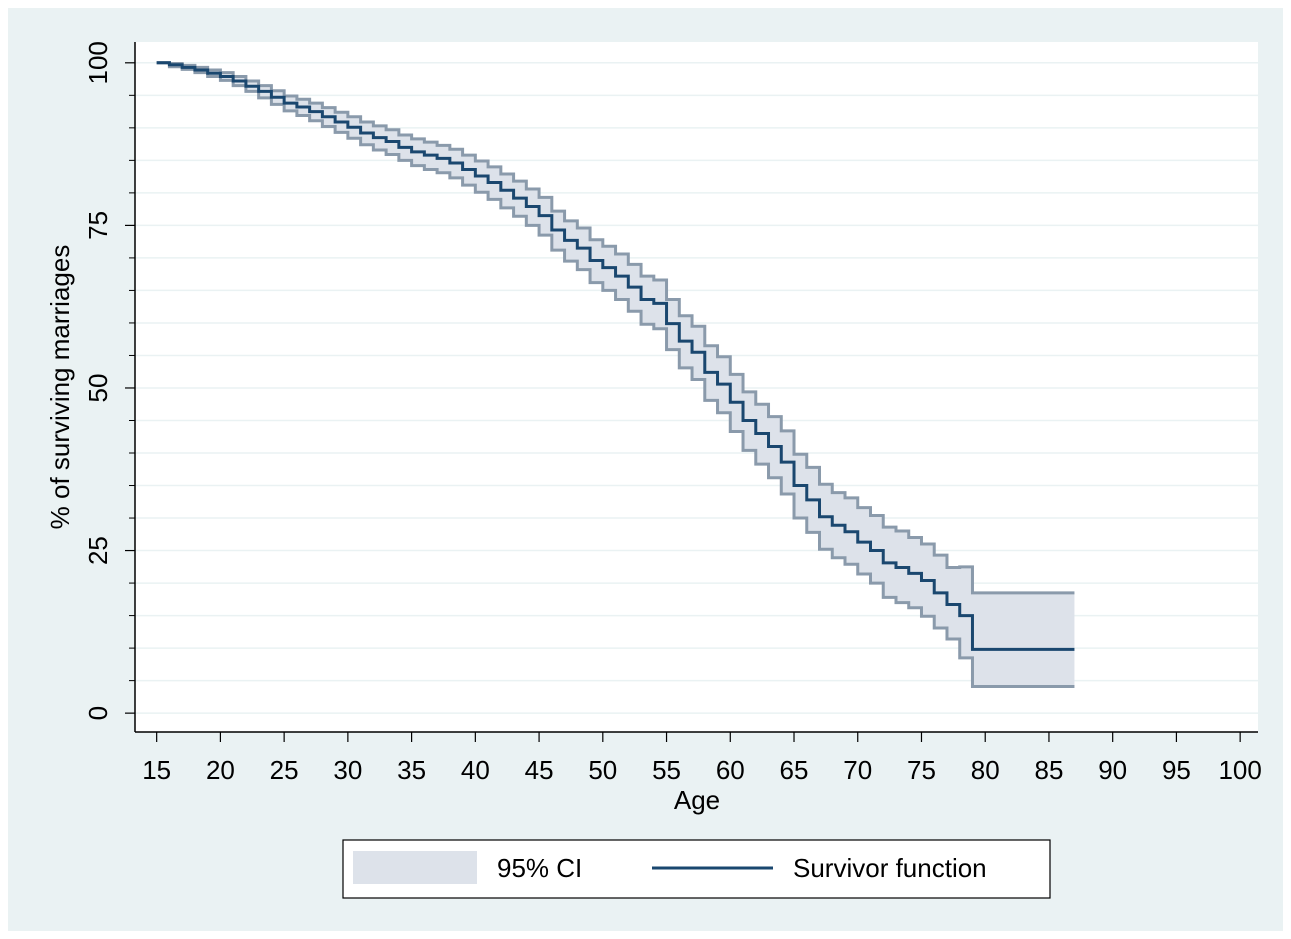 This screenshot has width=1291, height=939. What do you see at coordinates (697, 800) in the screenshot?
I see `x-axis-title: Age` at bounding box center [697, 800].